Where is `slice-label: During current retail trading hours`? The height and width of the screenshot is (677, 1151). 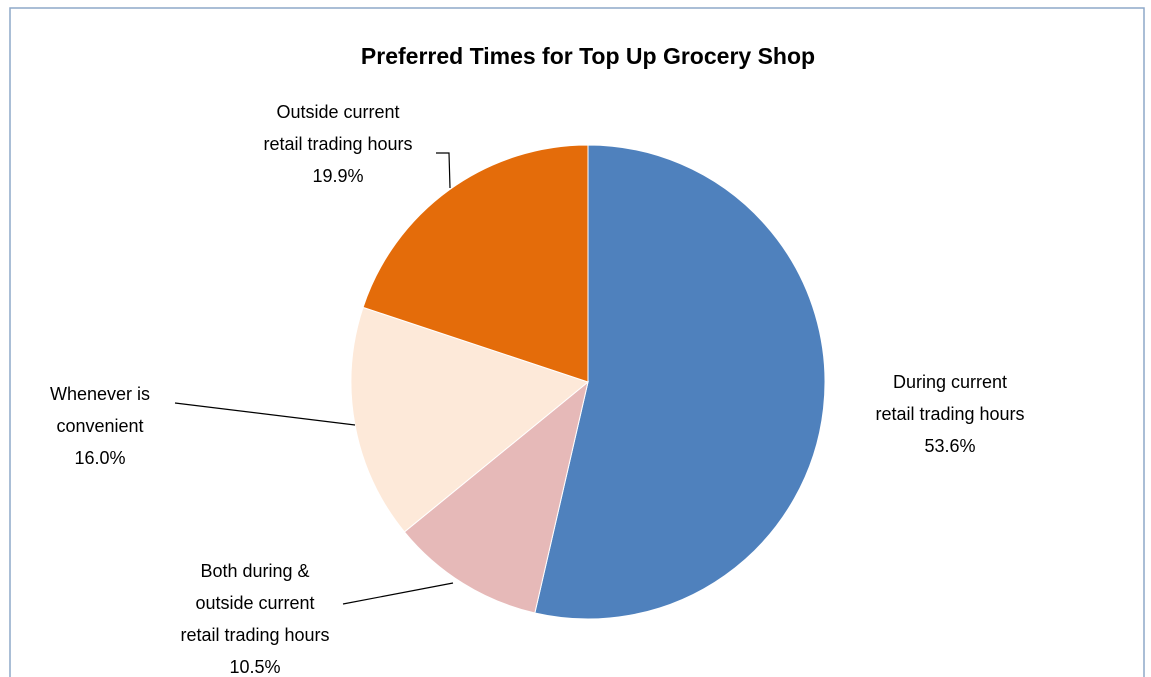 slice-label: During current retail trading hours is located at coordinates (949, 398).